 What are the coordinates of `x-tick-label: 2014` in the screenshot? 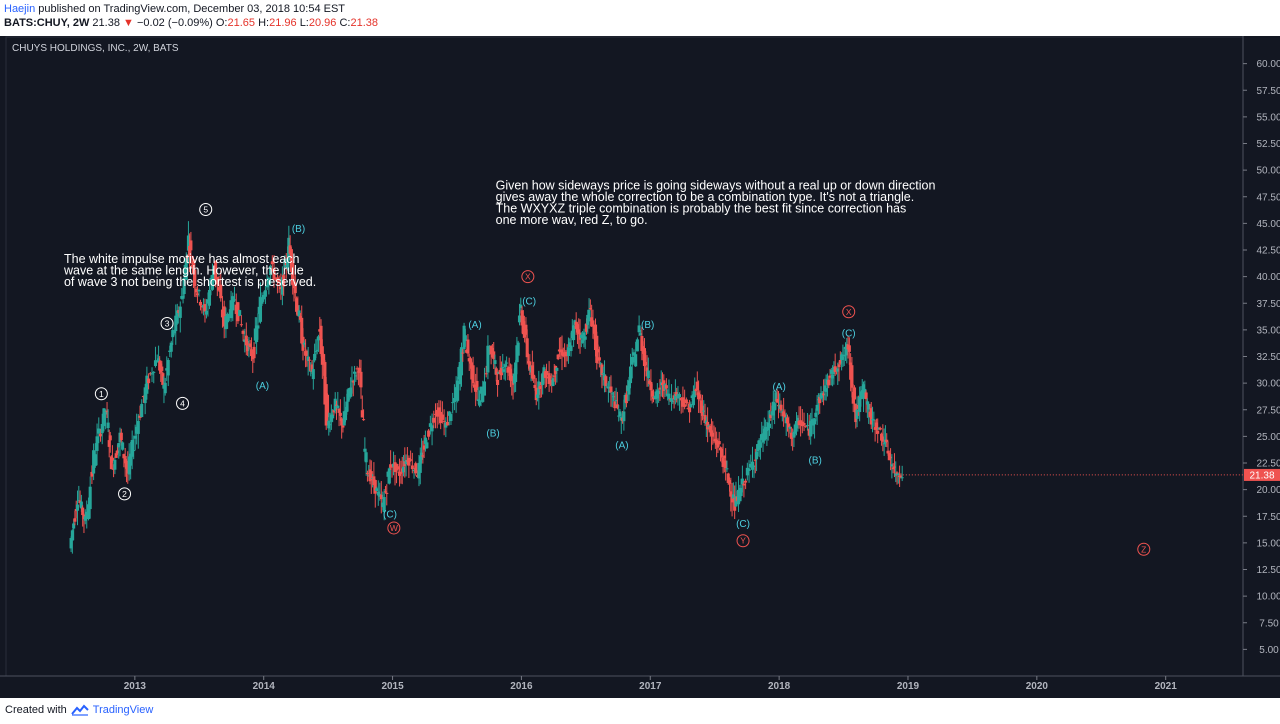 It's located at (264, 686).